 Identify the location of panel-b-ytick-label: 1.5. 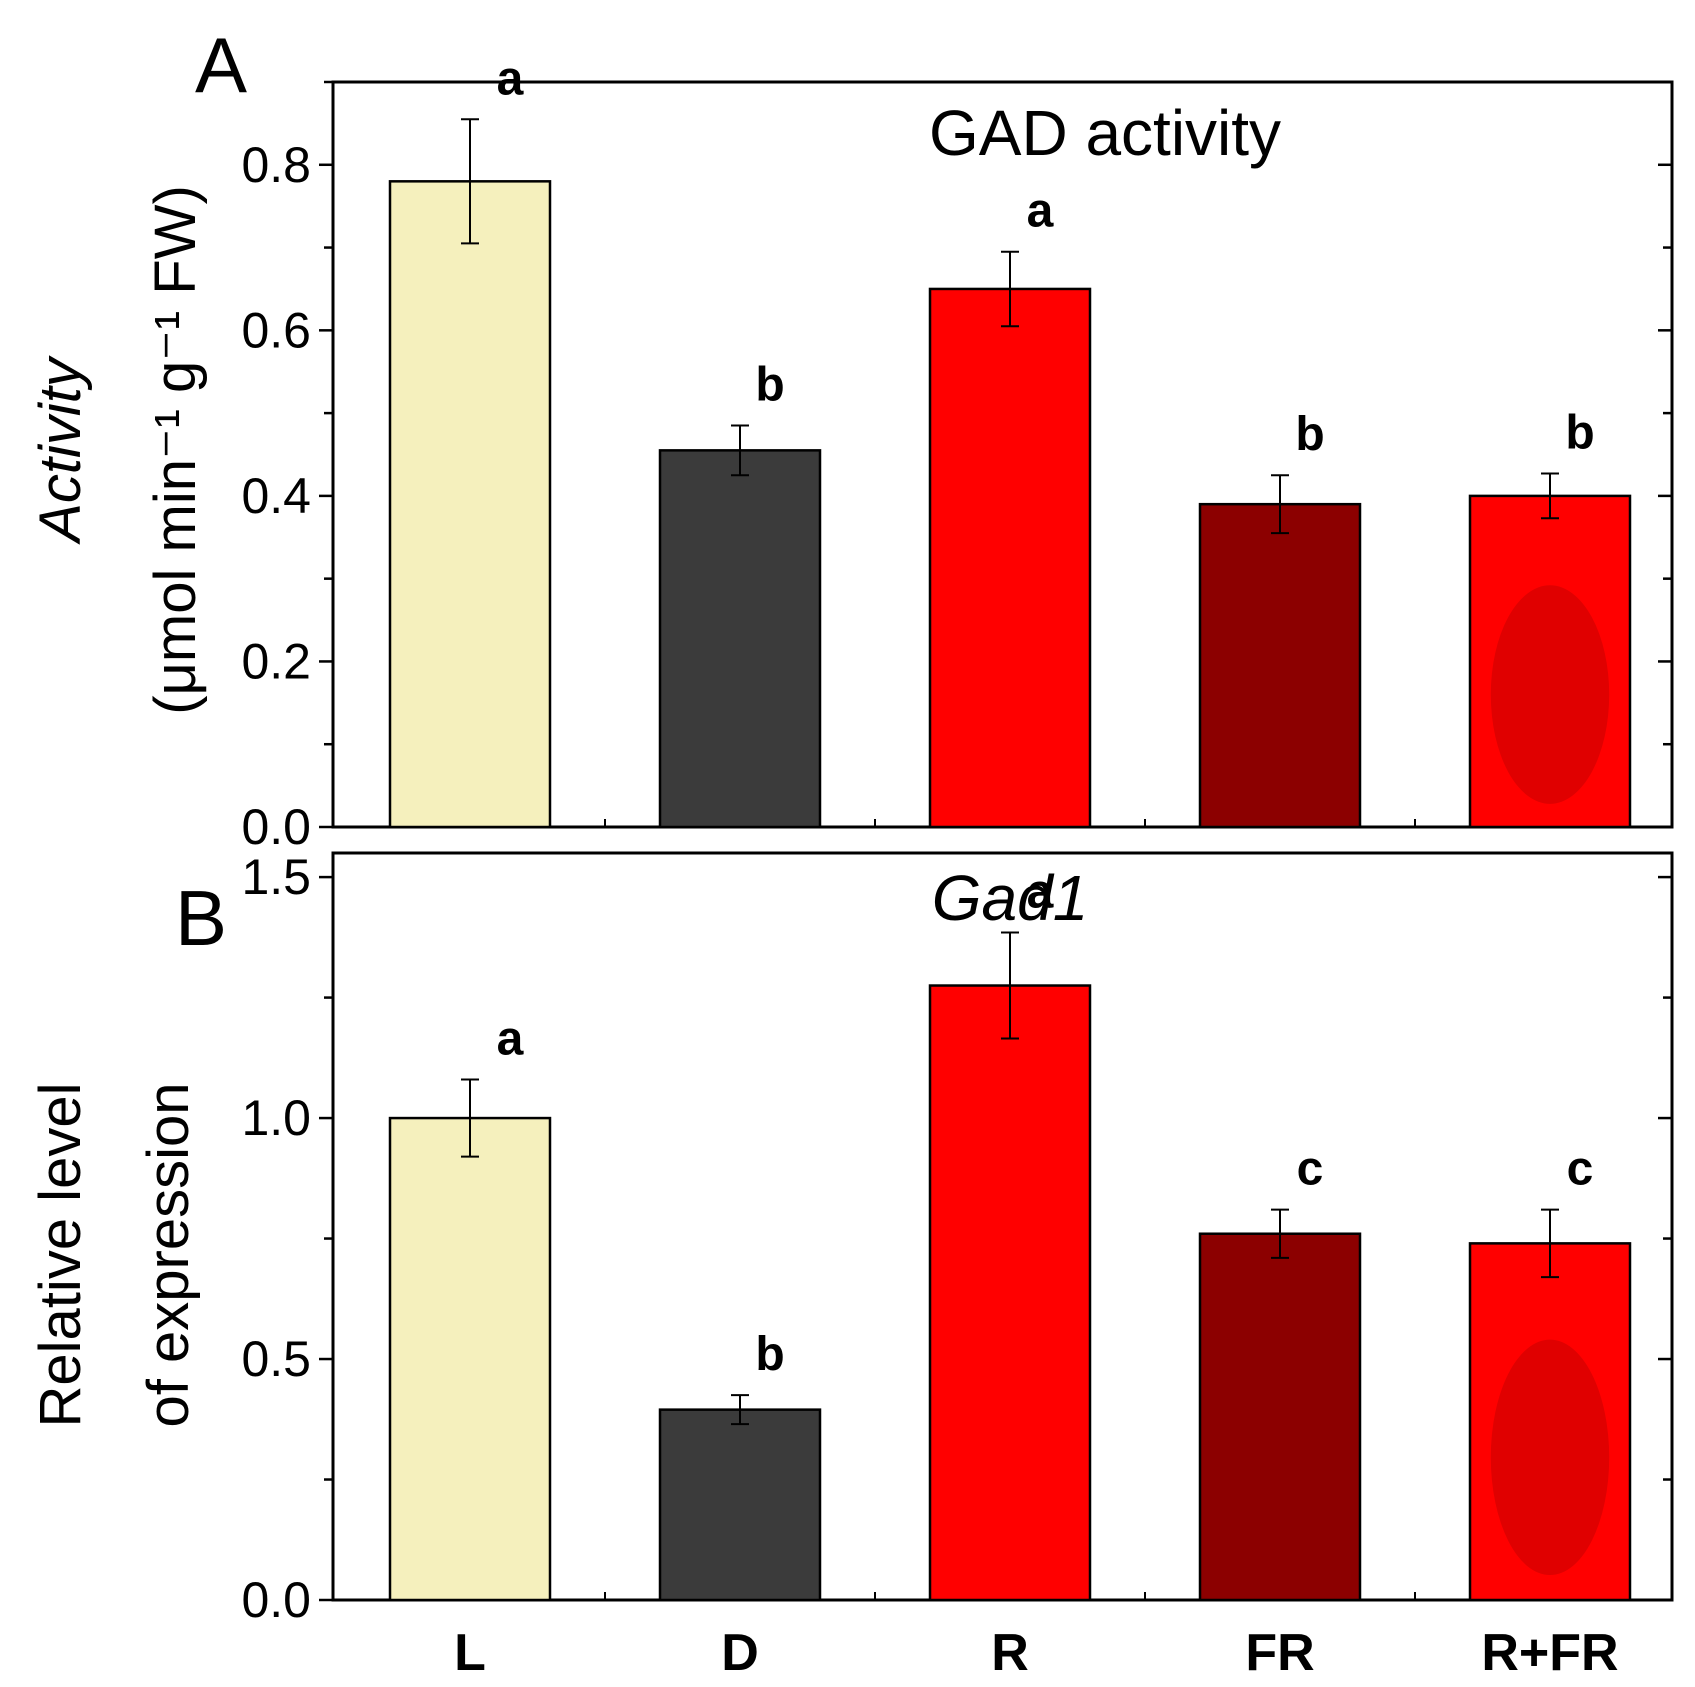
(276, 877).